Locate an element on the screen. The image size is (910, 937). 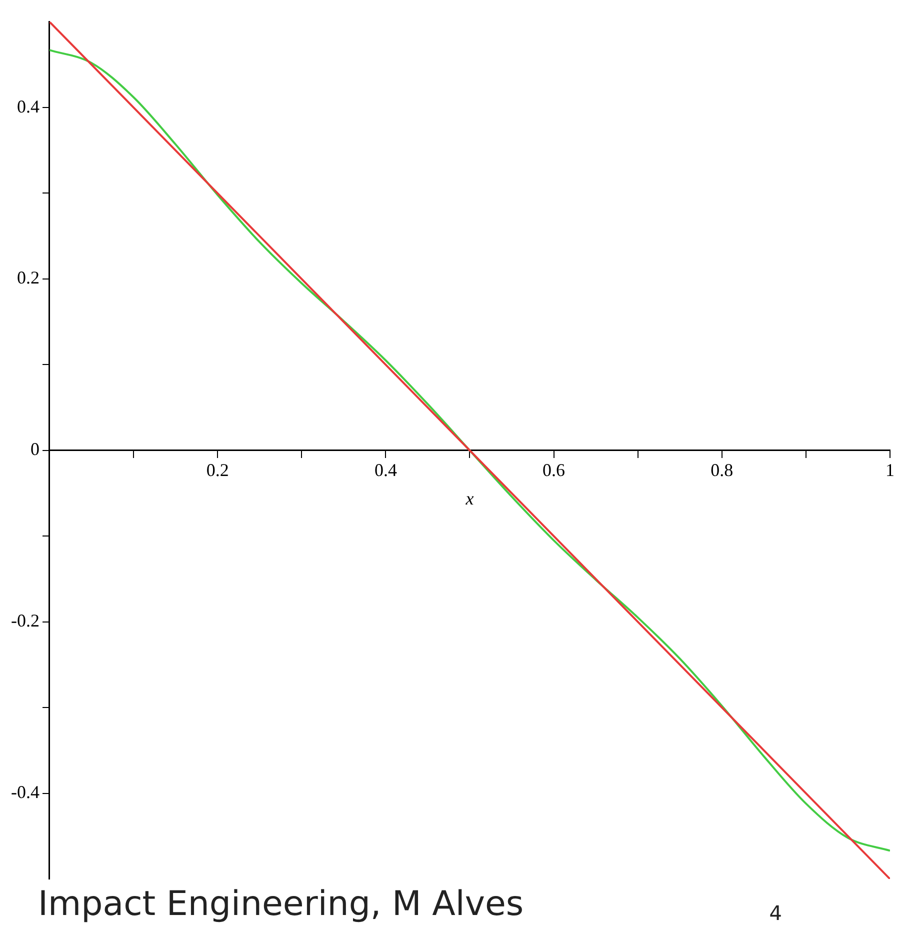
x-tick-label: 0.8 is located at coordinates (722, 470).